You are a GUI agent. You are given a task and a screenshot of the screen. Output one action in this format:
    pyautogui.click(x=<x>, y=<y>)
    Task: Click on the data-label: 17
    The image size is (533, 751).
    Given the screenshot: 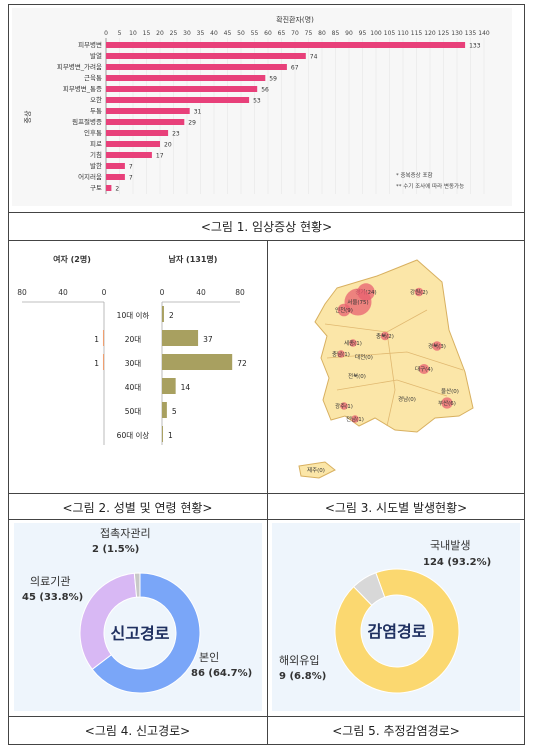 What is the action you would take?
    pyautogui.click(x=160, y=156)
    